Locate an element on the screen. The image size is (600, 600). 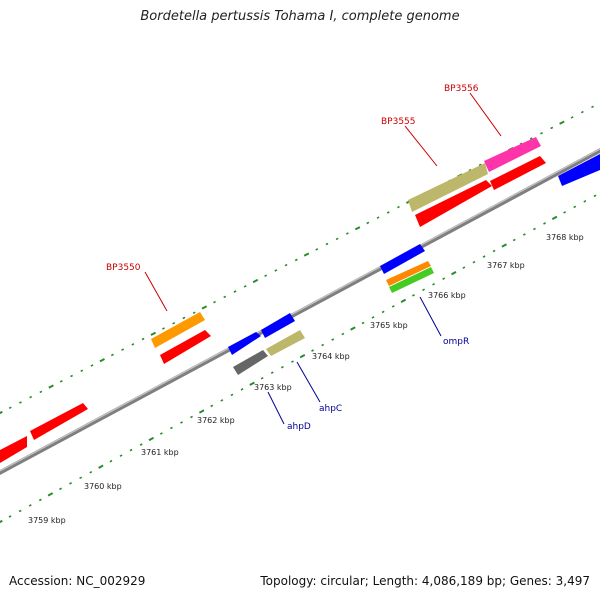
axis-label-3764: 3764 kbp is located at coordinates (331, 356).